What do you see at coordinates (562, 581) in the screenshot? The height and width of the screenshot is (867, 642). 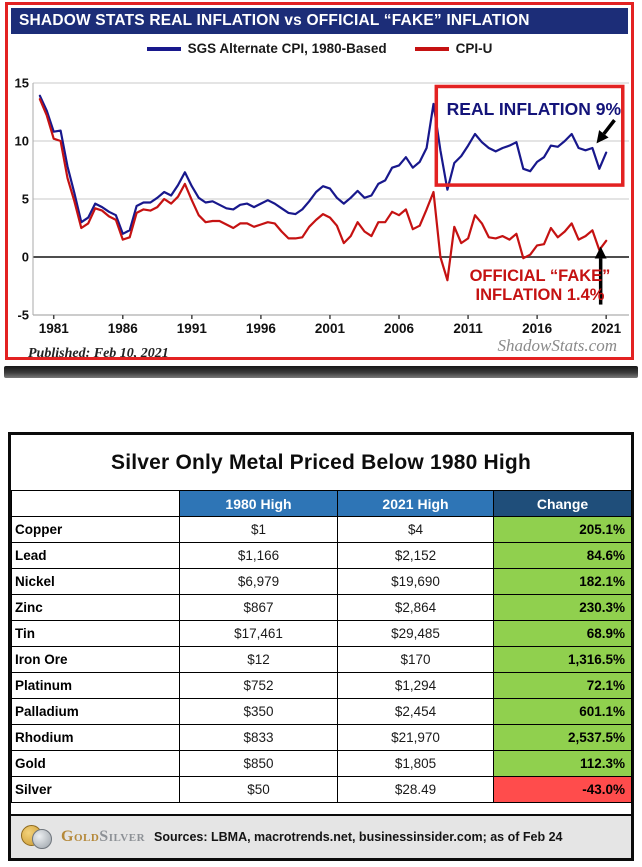 I see `change-cell: 182.1%` at bounding box center [562, 581].